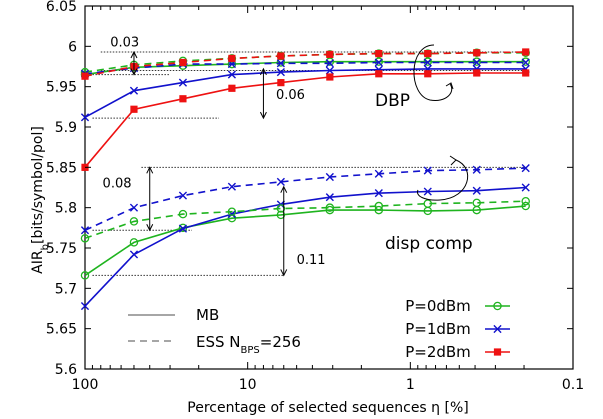  I want to click on legend-marker-square, so click(497, 352).